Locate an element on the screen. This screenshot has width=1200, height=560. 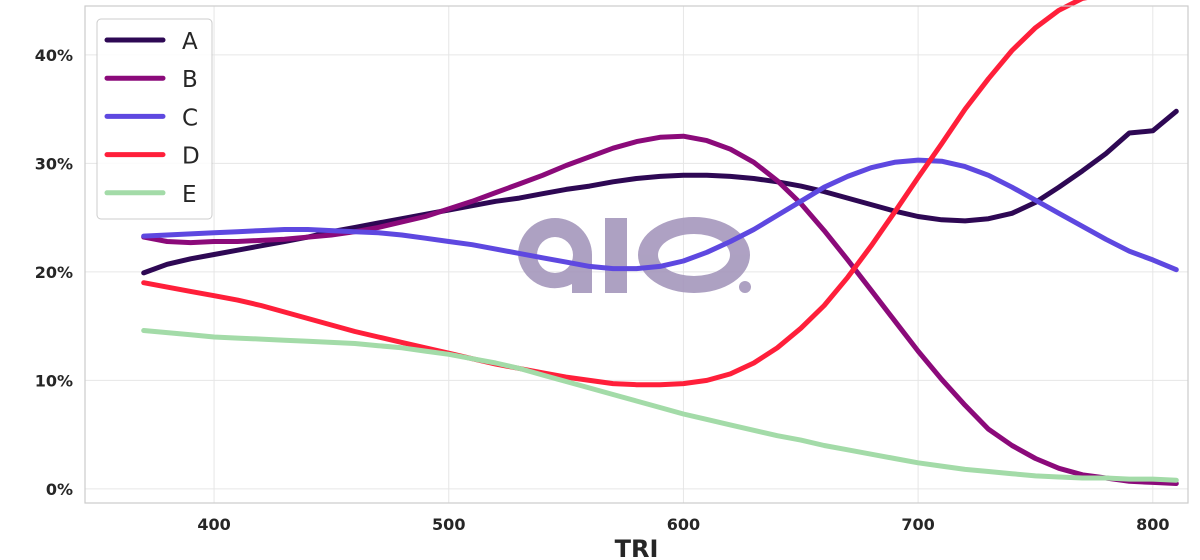
y-tick-label: 30% is located at coordinates (54, 163).